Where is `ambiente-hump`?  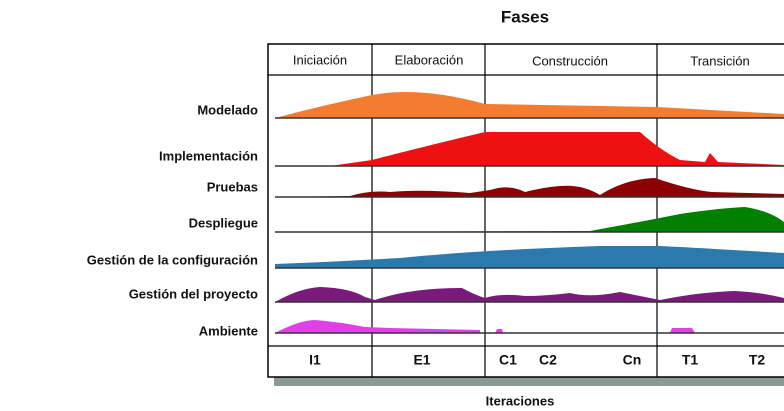 ambiente-hump is located at coordinates (485, 326).